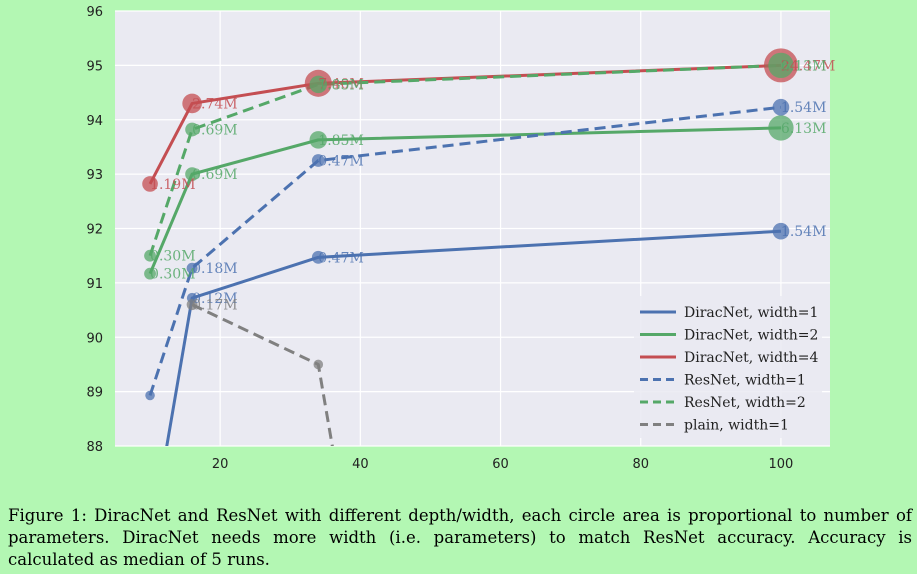  Describe the element at coordinates (94, 121) in the screenshot. I see `y-tick-label: 94` at that location.